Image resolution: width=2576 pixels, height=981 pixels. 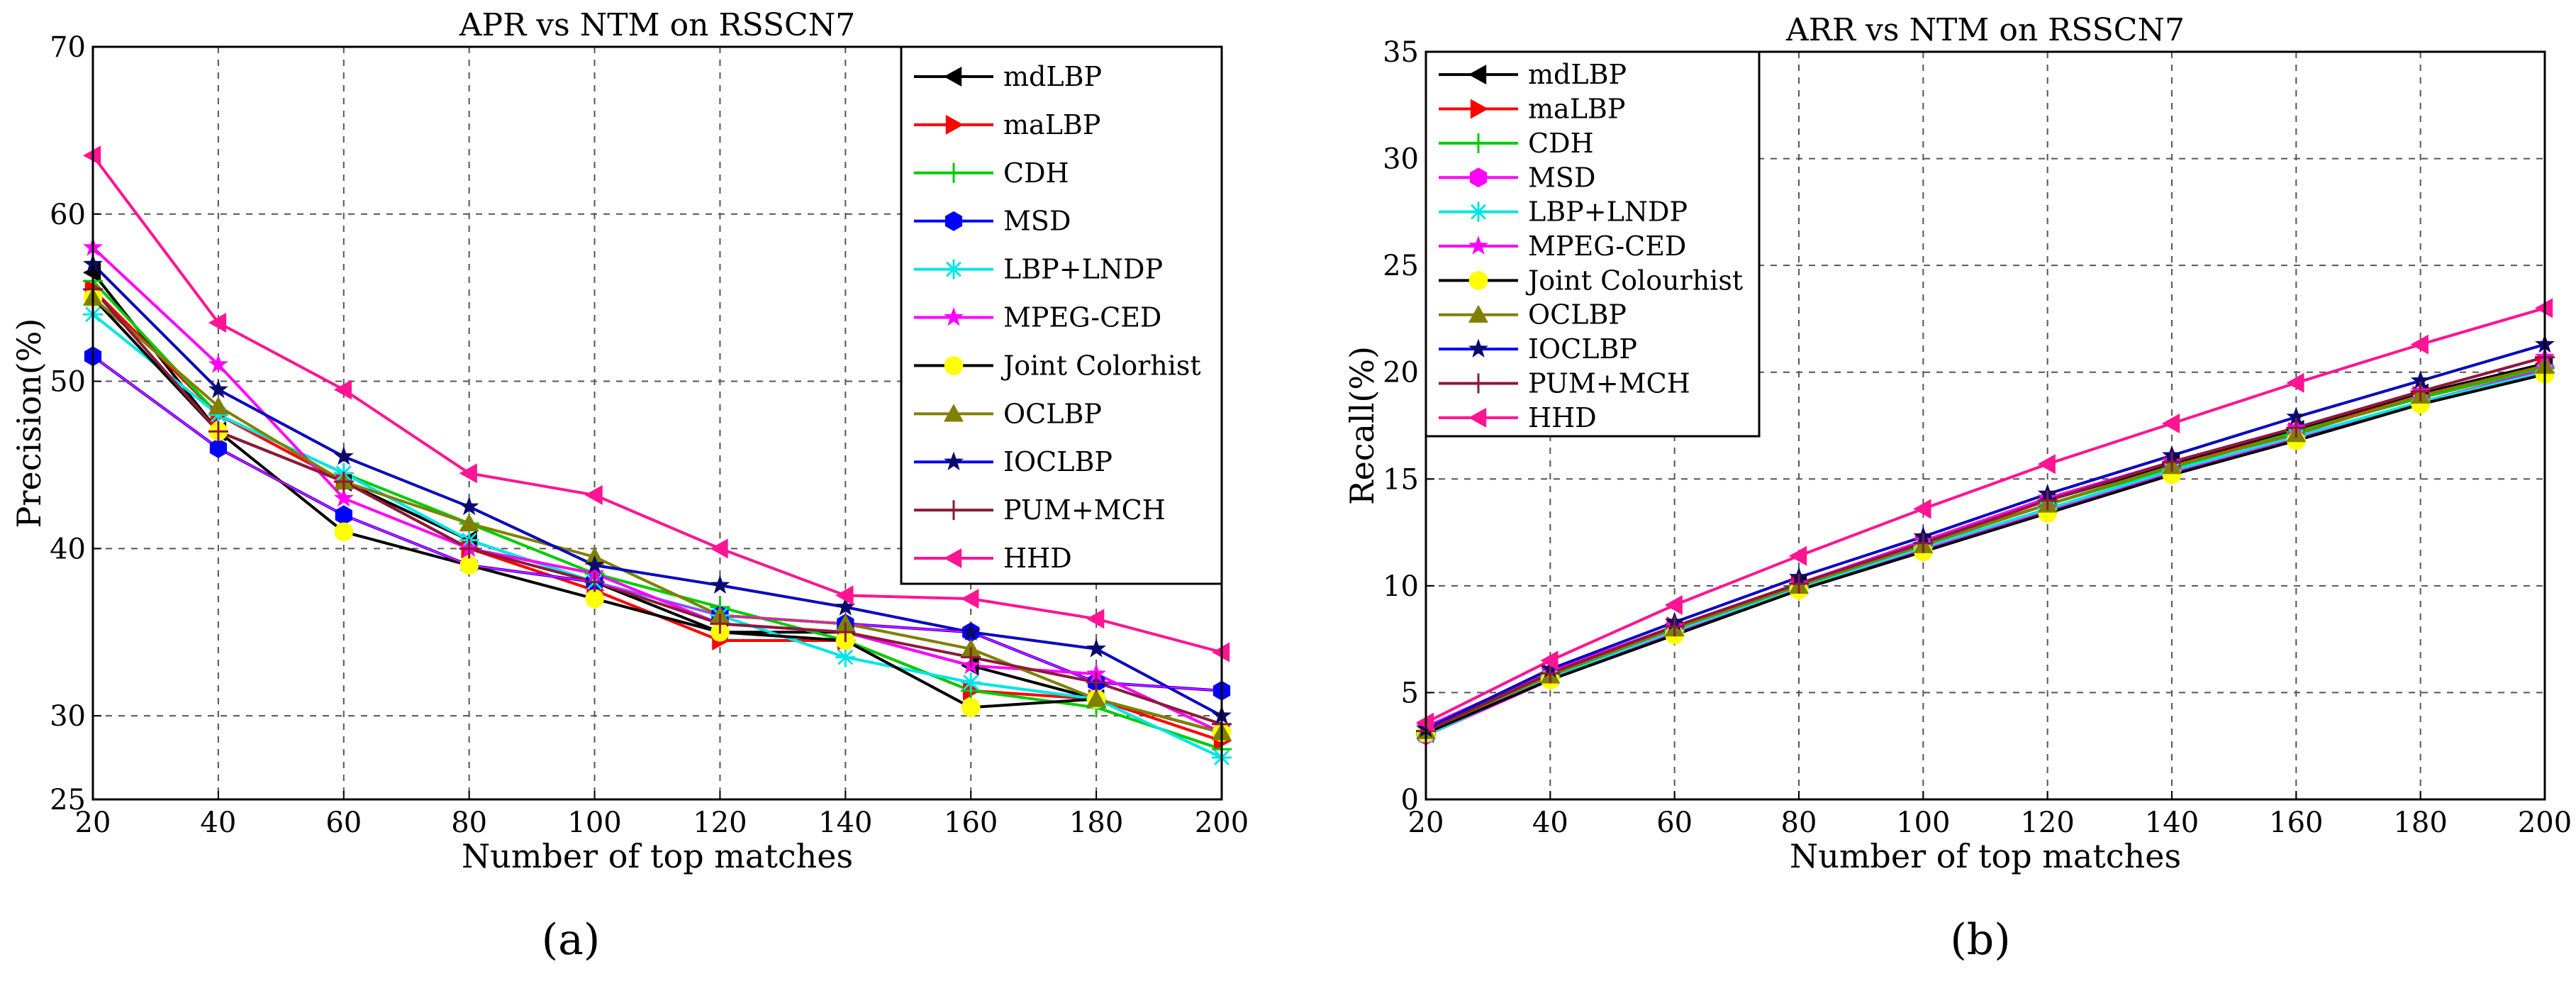 What do you see at coordinates (594, 823) in the screenshot?
I see `x-tick-label: 100` at bounding box center [594, 823].